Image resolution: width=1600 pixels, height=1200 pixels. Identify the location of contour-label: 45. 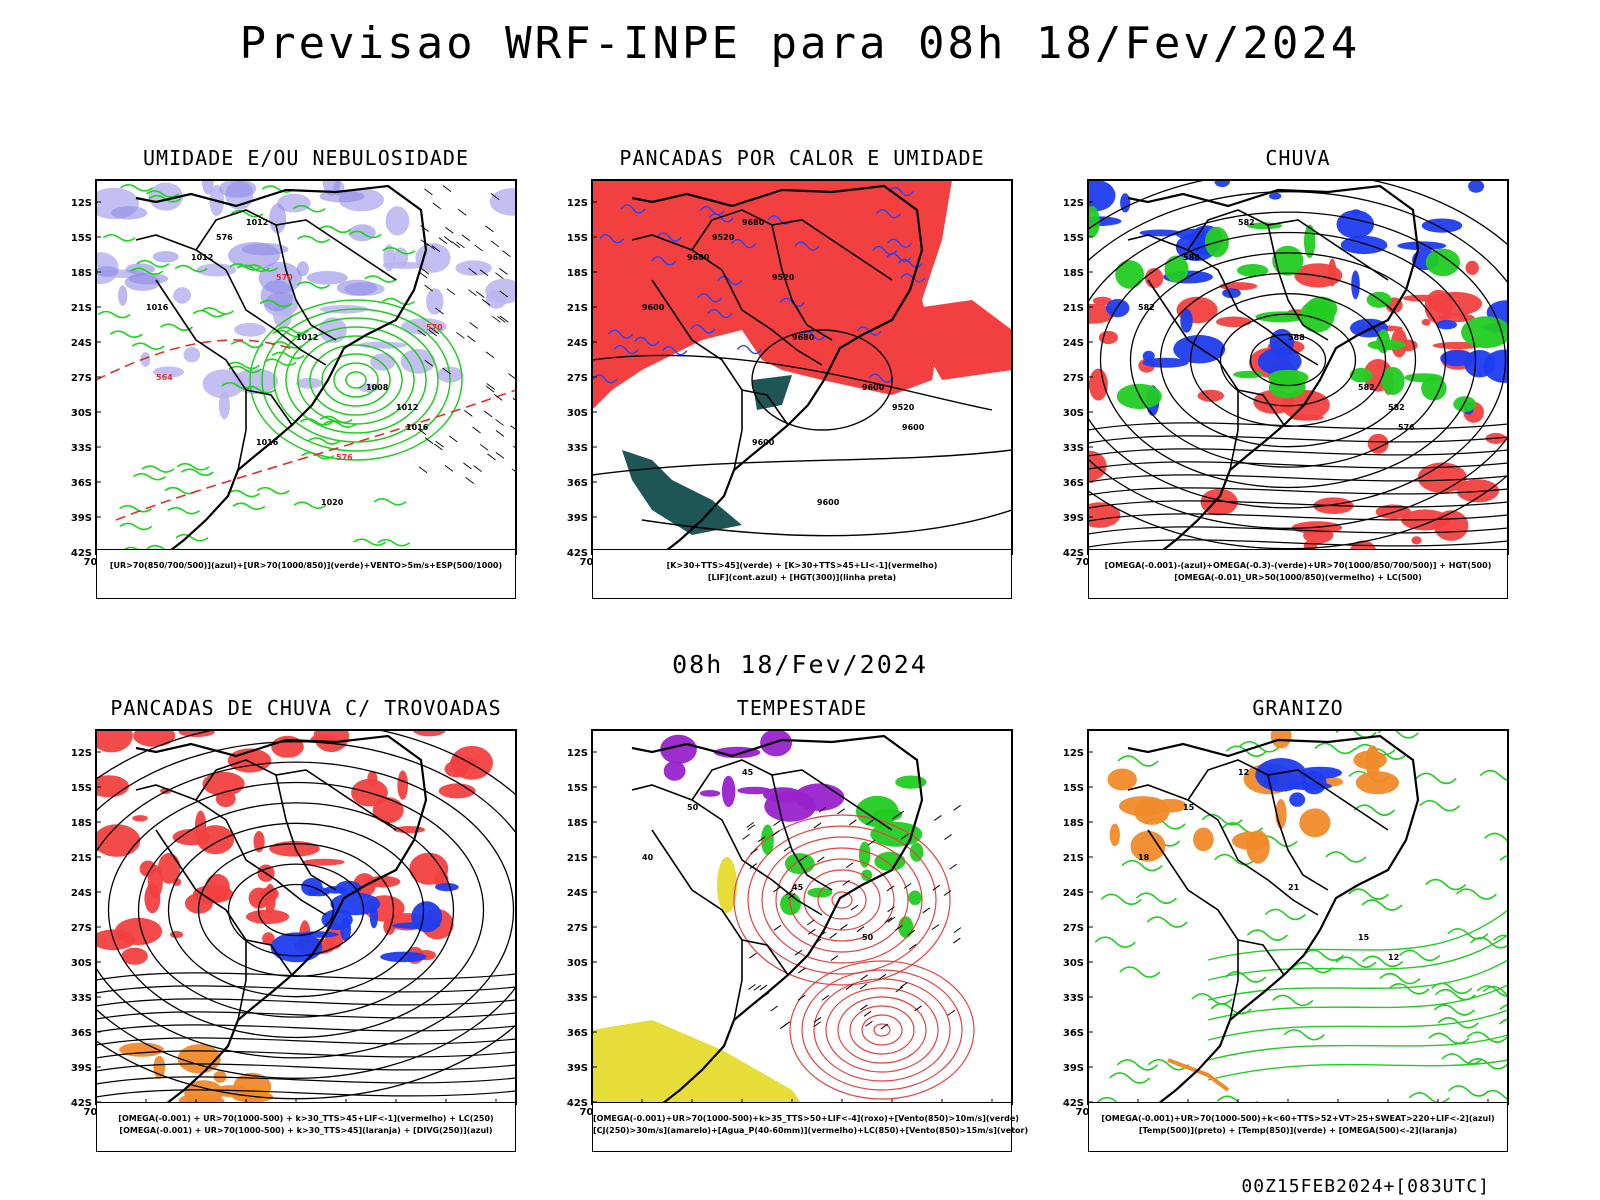
(748, 772).